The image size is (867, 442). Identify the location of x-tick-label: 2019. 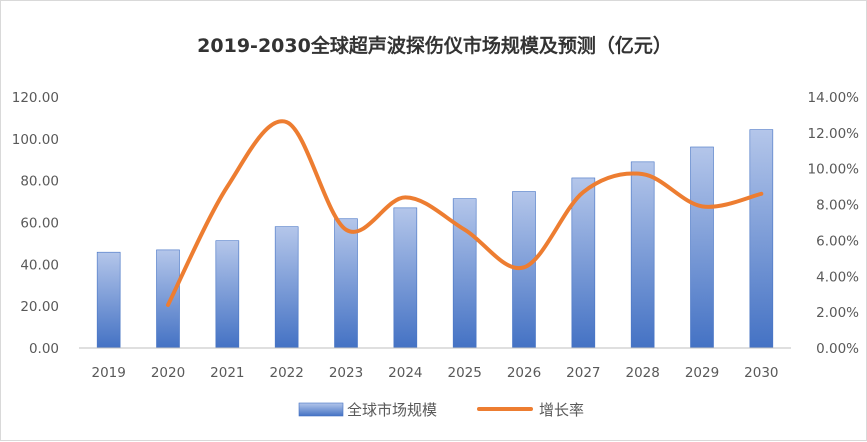
(108, 373).